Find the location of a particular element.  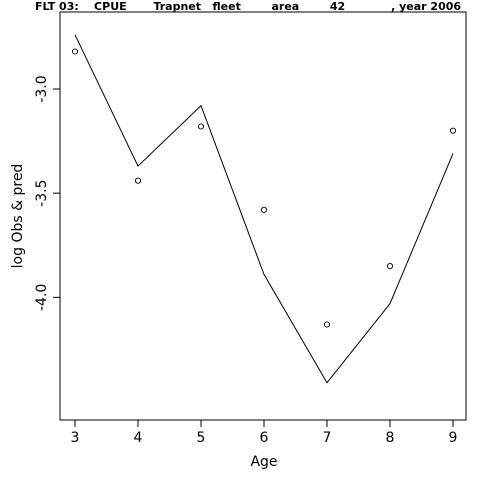

y-axis: -3.0 -3.5 -4.0 is located at coordinates (47, 193).